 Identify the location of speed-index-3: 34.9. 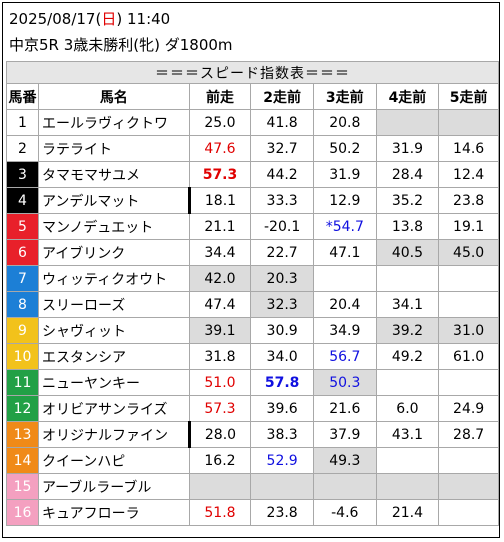
(344, 330).